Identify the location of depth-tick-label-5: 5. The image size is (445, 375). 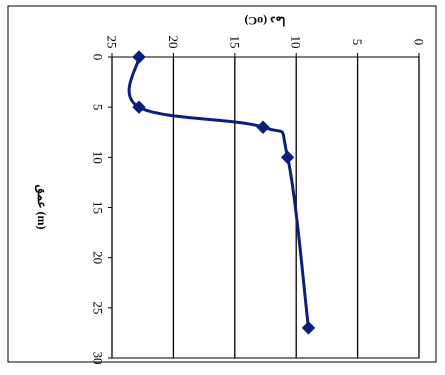
(98, 107).